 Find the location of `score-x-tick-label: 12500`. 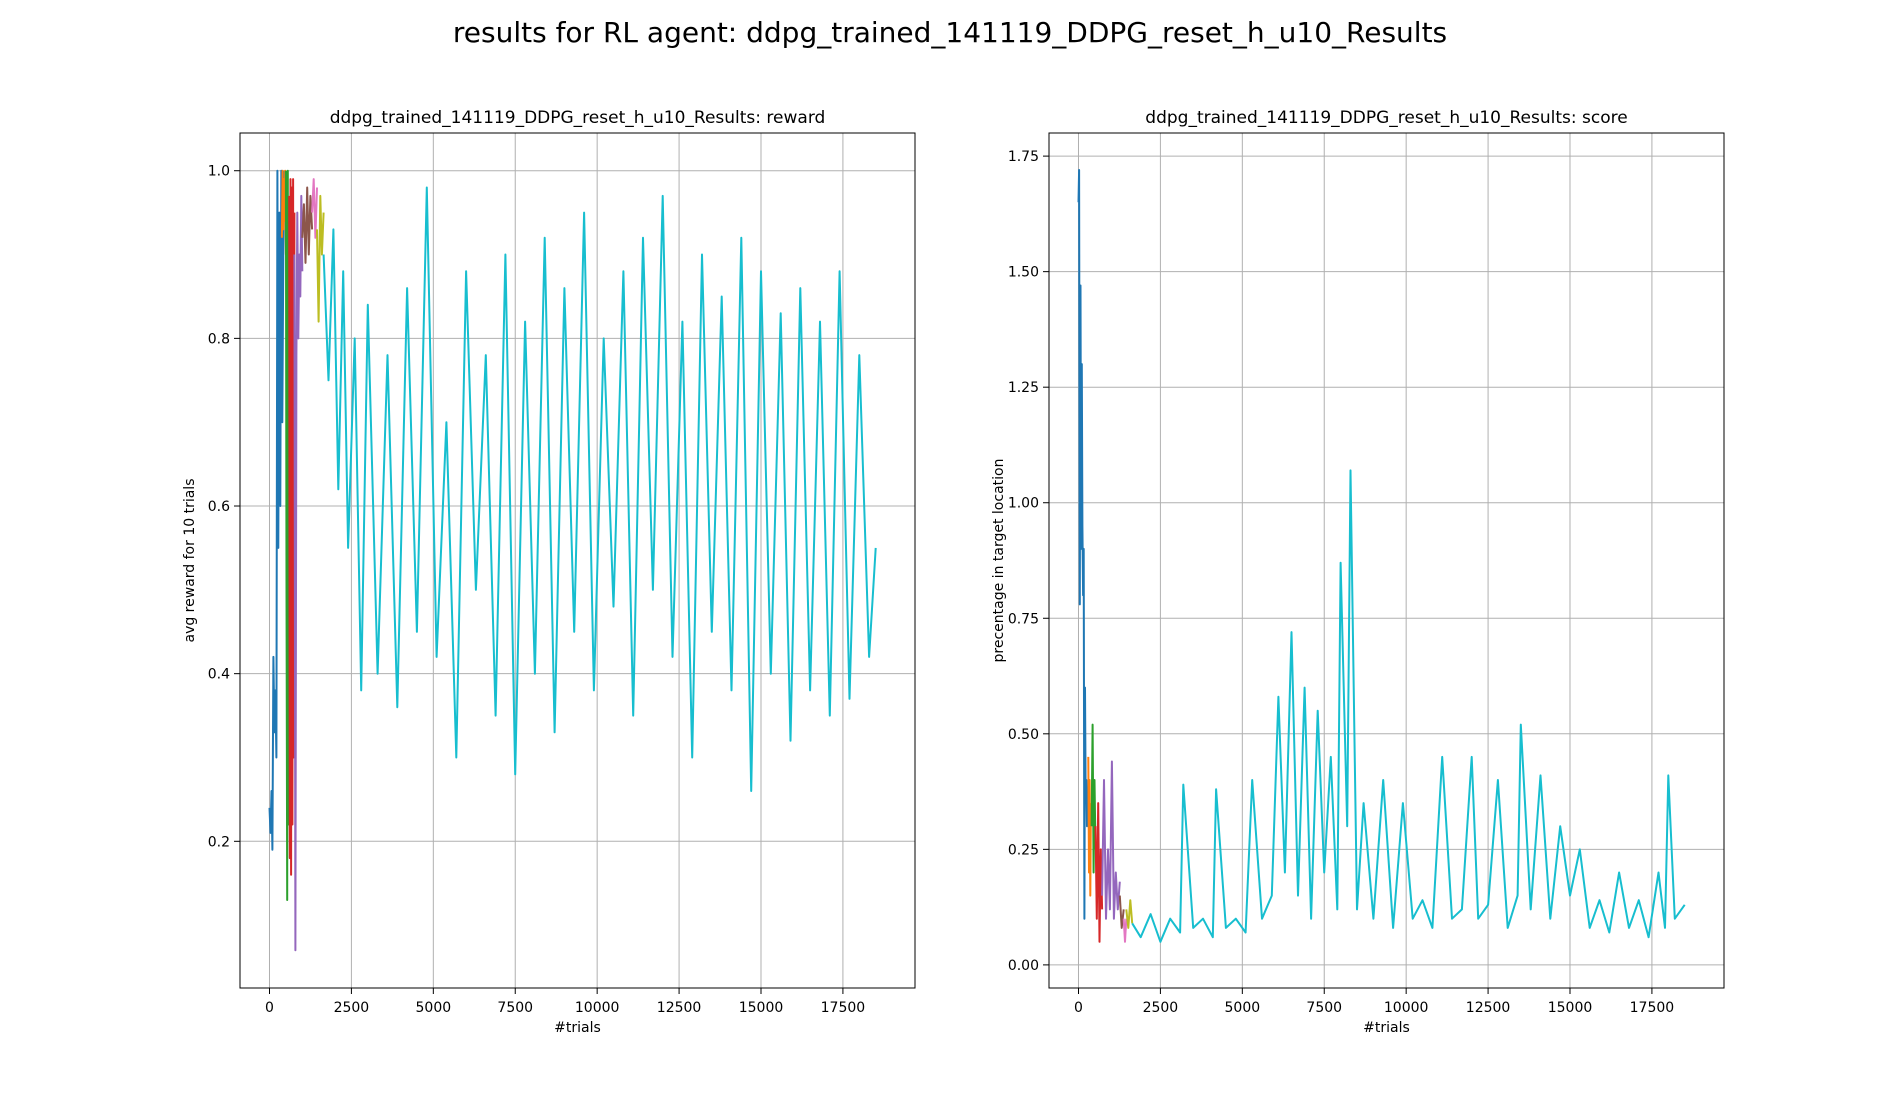

score-x-tick-label: 12500 is located at coordinates (1488, 1008).